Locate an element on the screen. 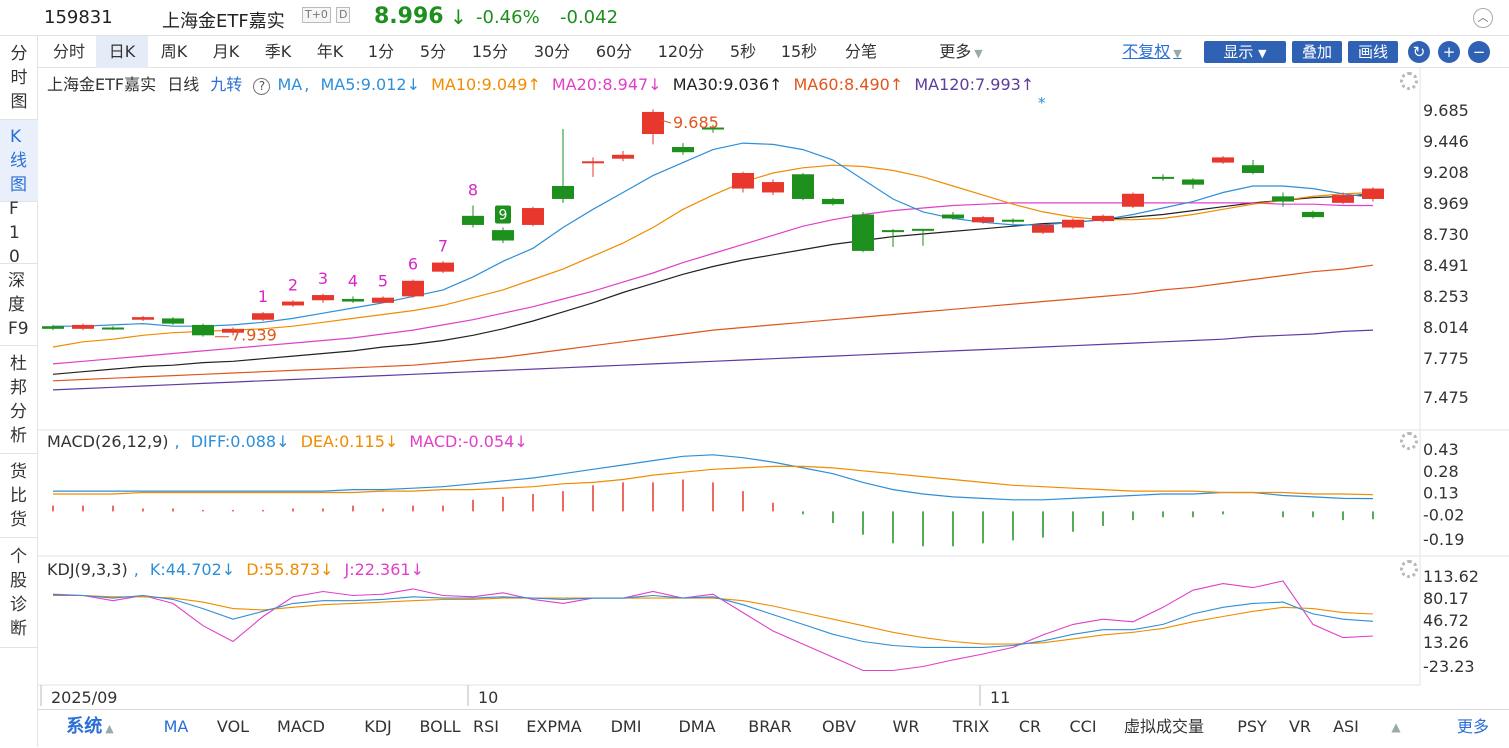 Image resolution: width=1509 pixels, height=748 pixels. overlay-button: 叠加 is located at coordinates (1317, 52).